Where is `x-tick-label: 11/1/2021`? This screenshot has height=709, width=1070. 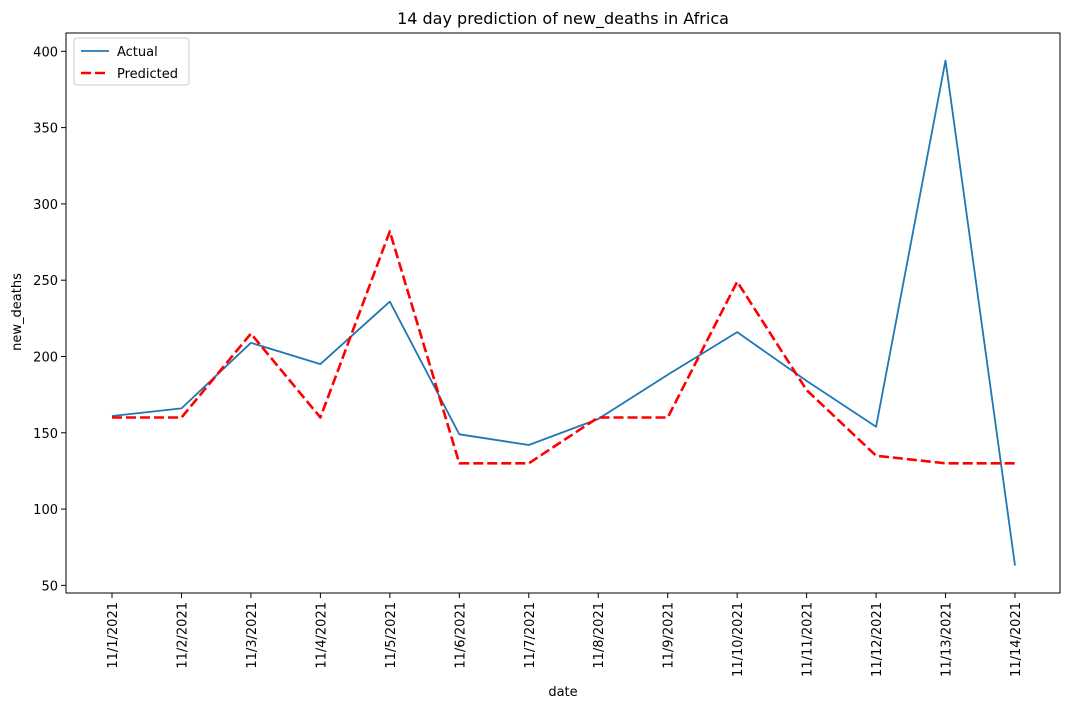
x-tick-label: 11/1/2021 is located at coordinates (113, 635).